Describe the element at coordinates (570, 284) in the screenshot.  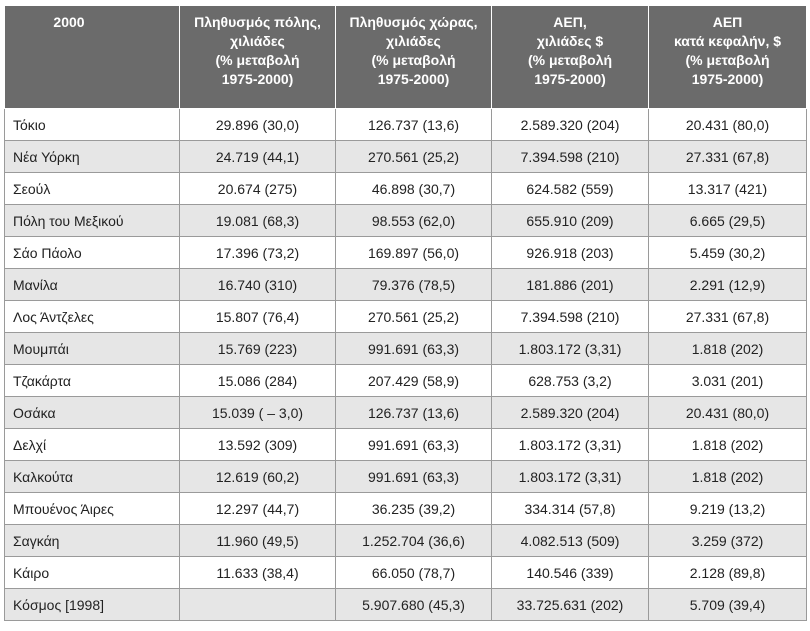
I see `gdp-cell: 181.886 (201)` at that location.